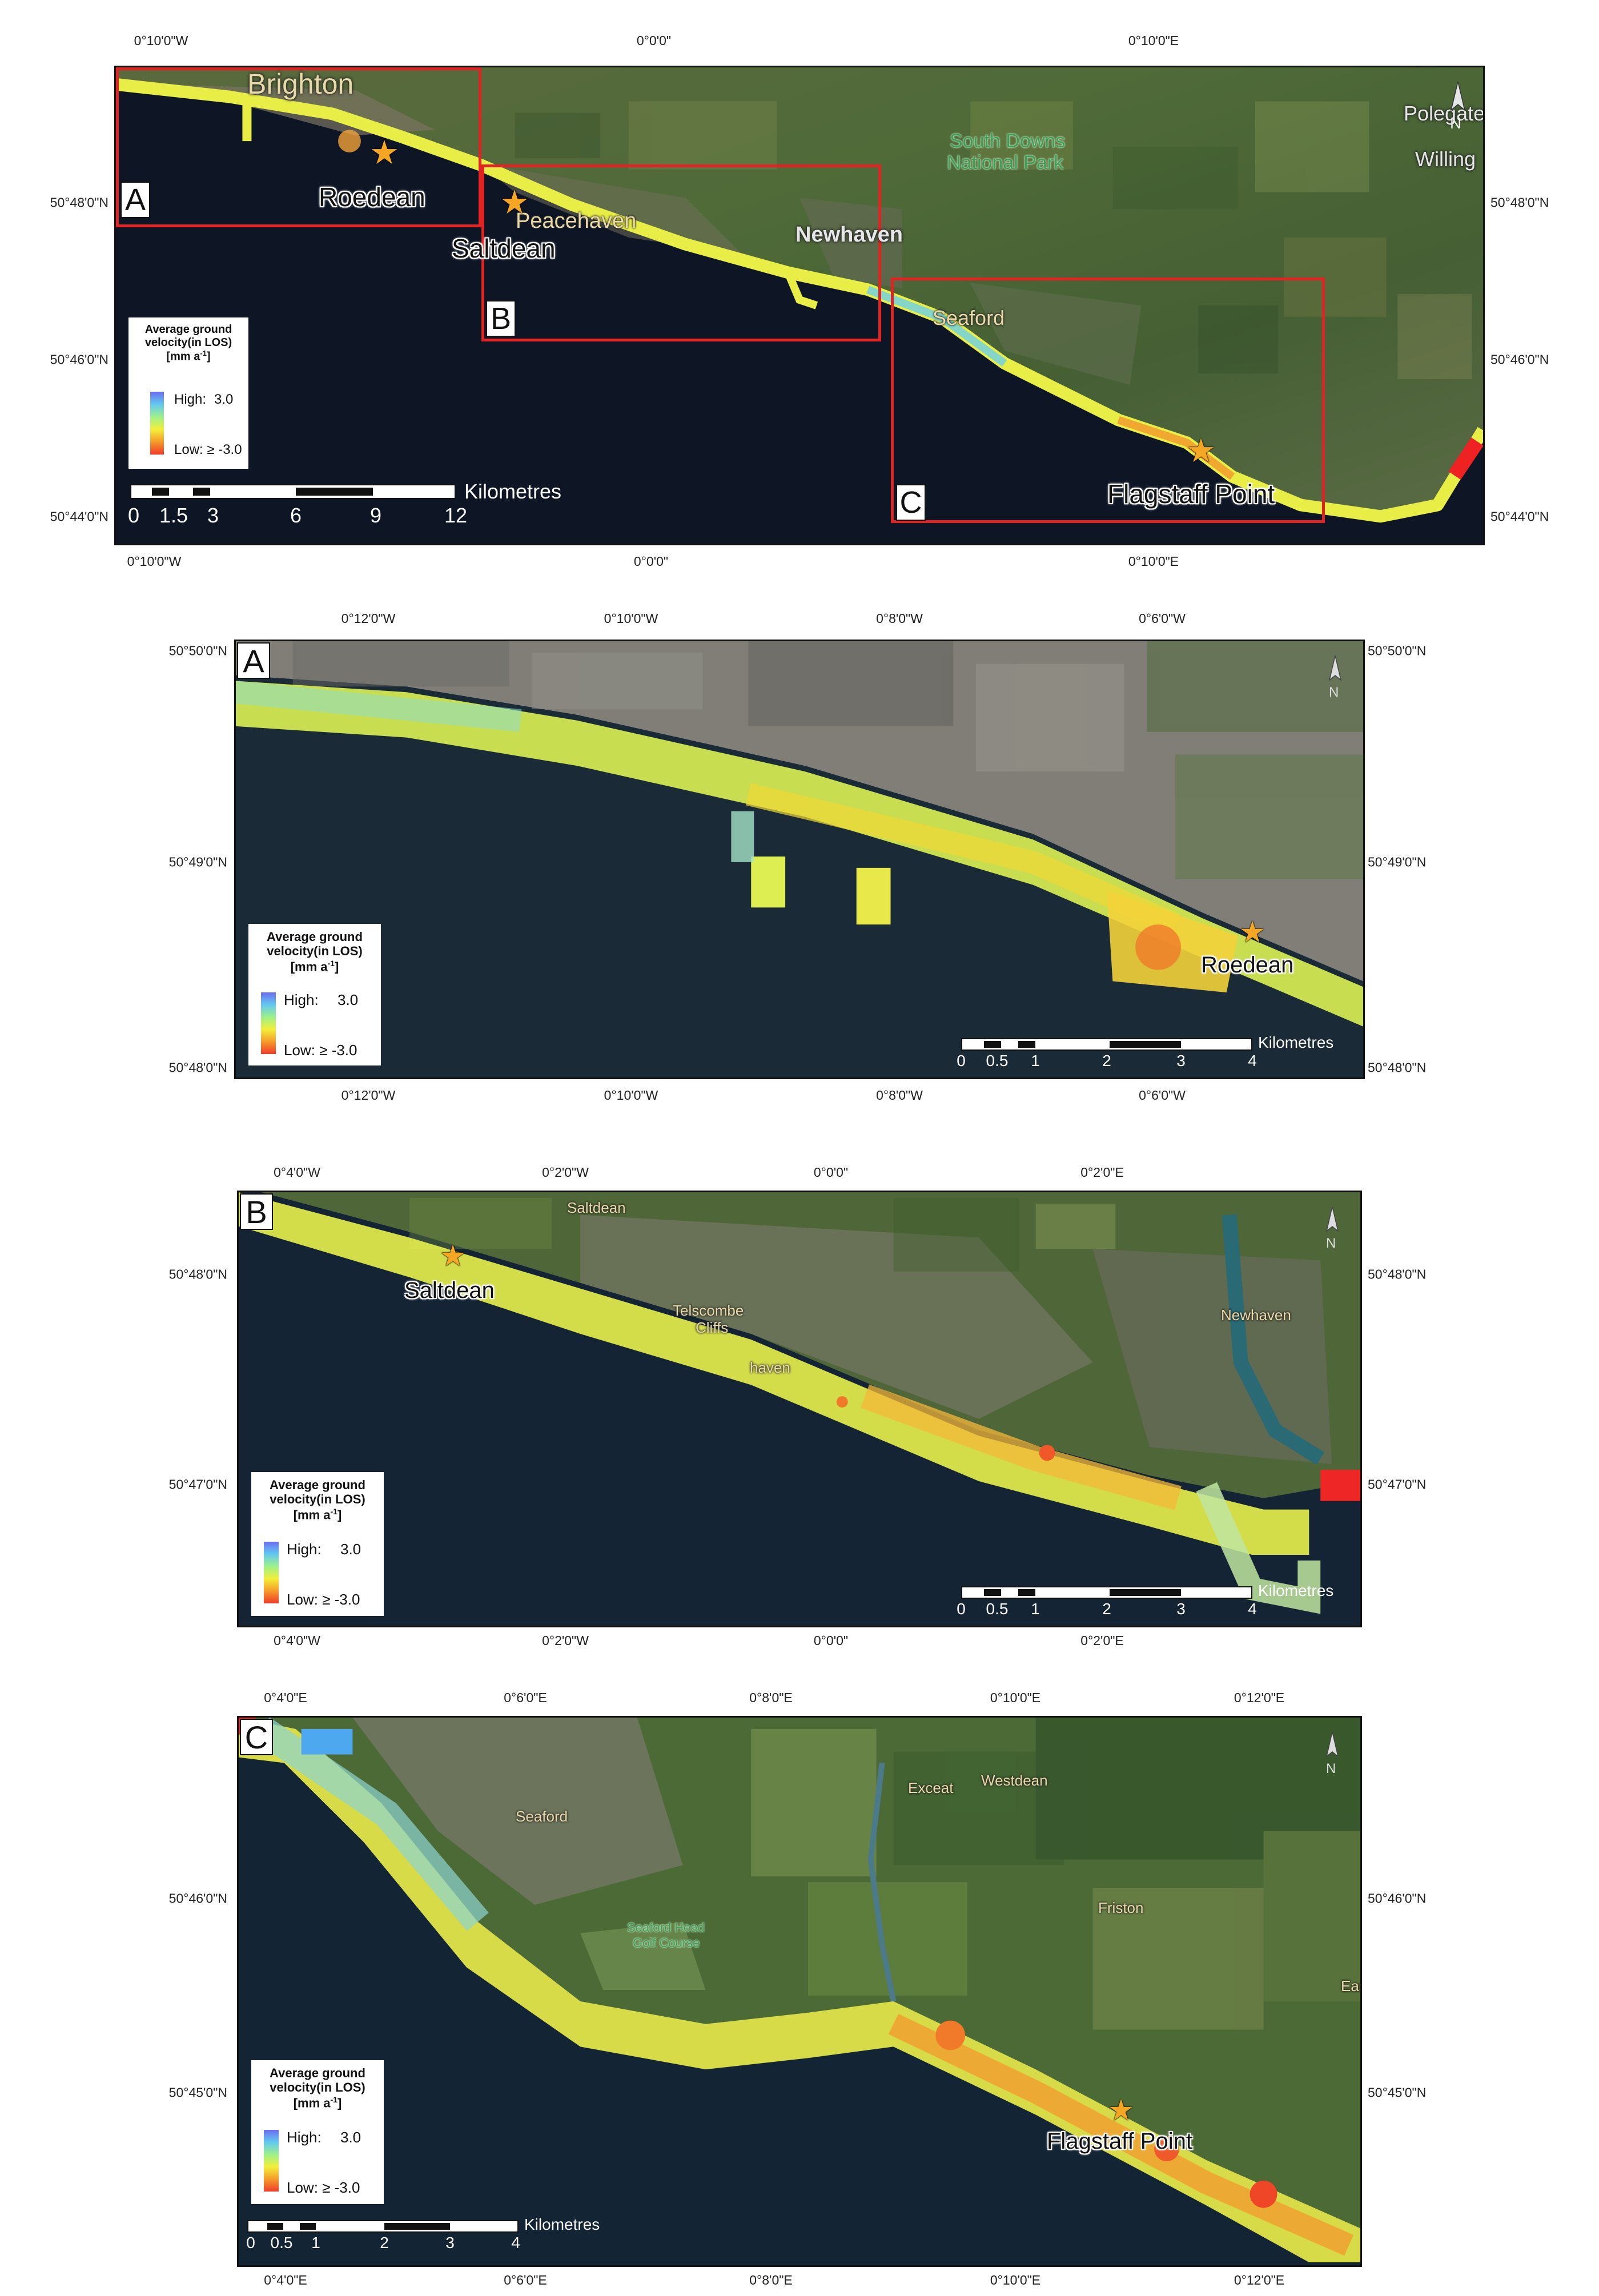 This screenshot has width=1599, height=2296. Describe the element at coordinates (1397, 1067) in the screenshot. I see `panel-a-right-tick-3: 50°48'0"N` at that location.